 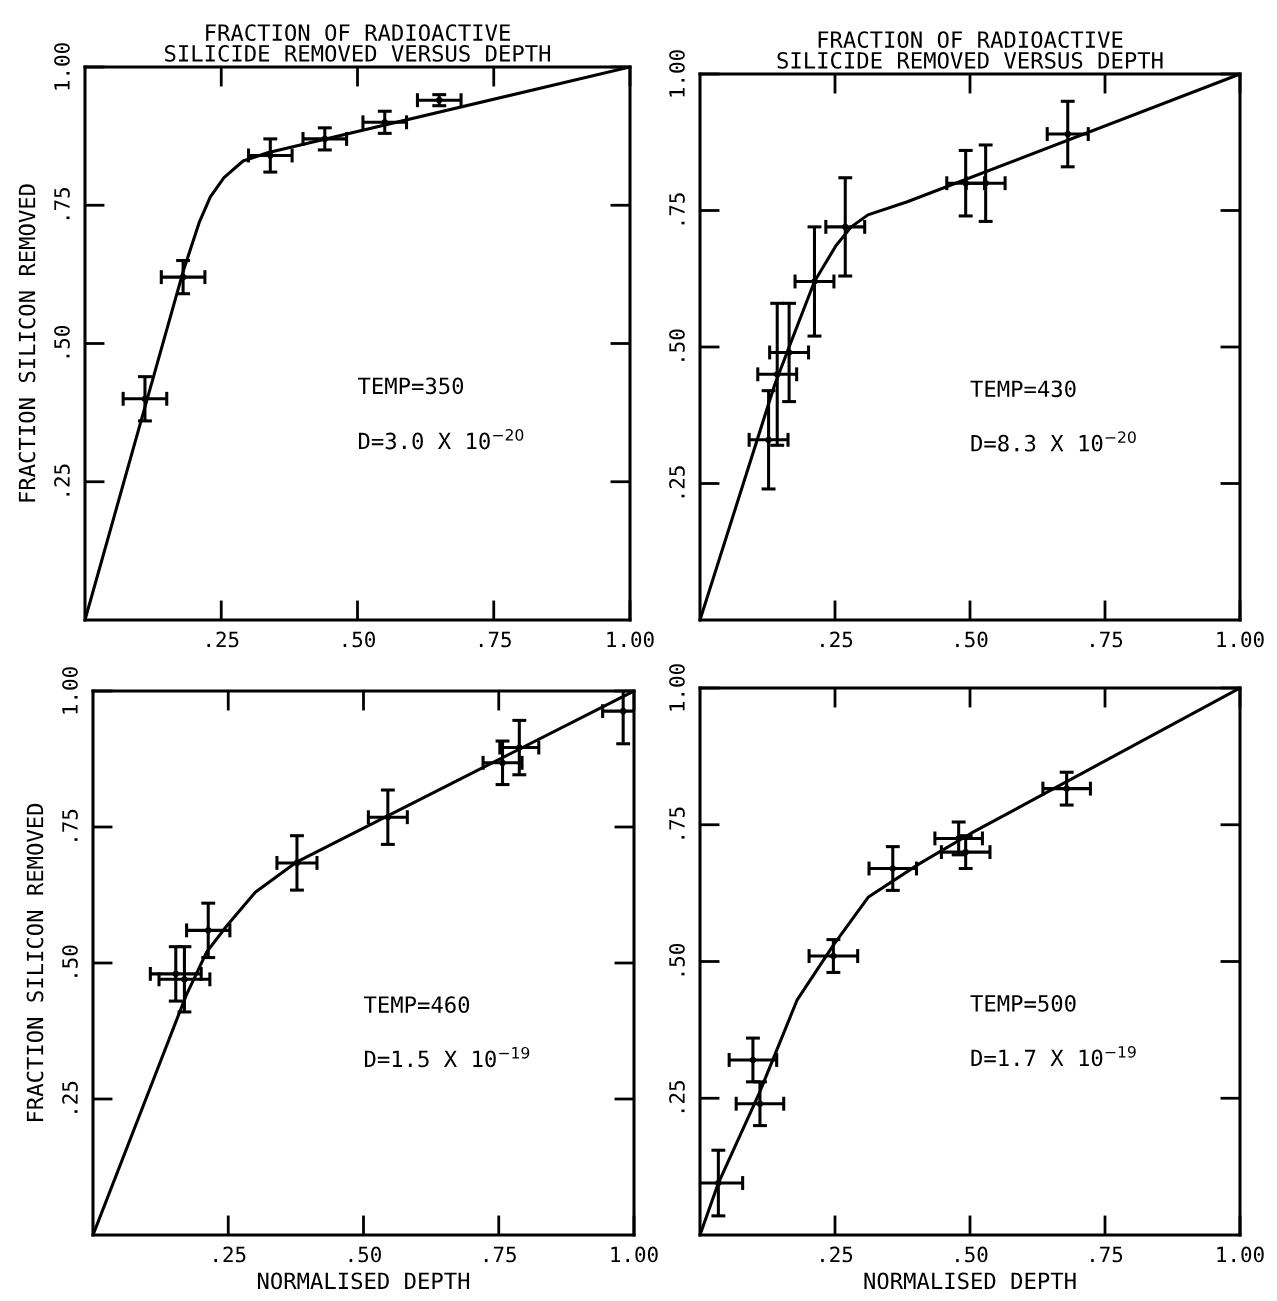 I want to click on annotation: D=3.0 X 10$^{−20}$, so click(x=441, y=439).